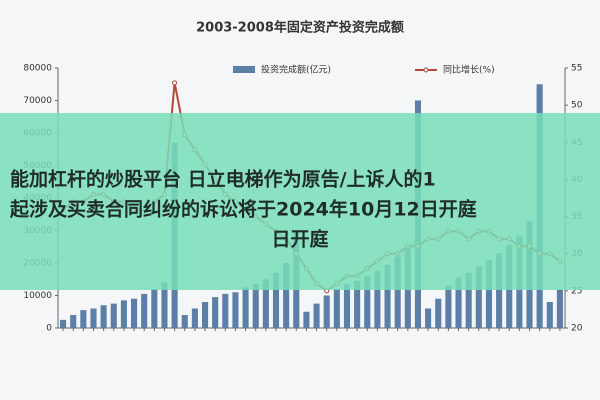 This screenshot has height=400, width=600. I want to click on y-tick-label: 10000, so click(37, 296).